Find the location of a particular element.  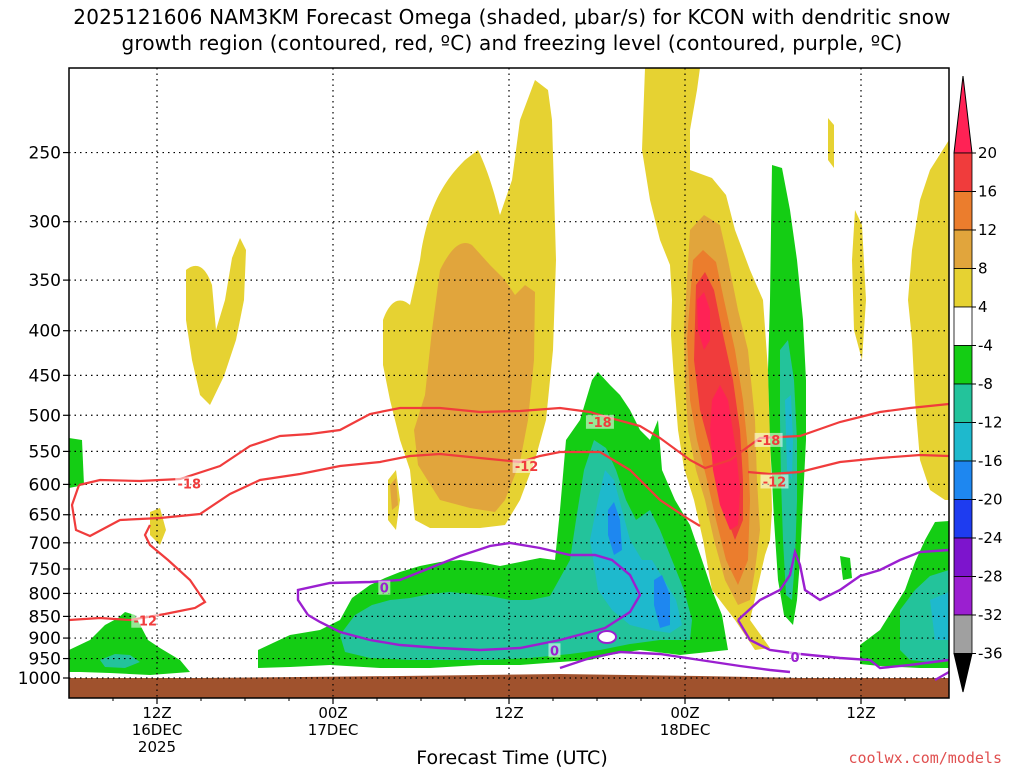

y-tick-label: 800 is located at coordinates (45, 594).